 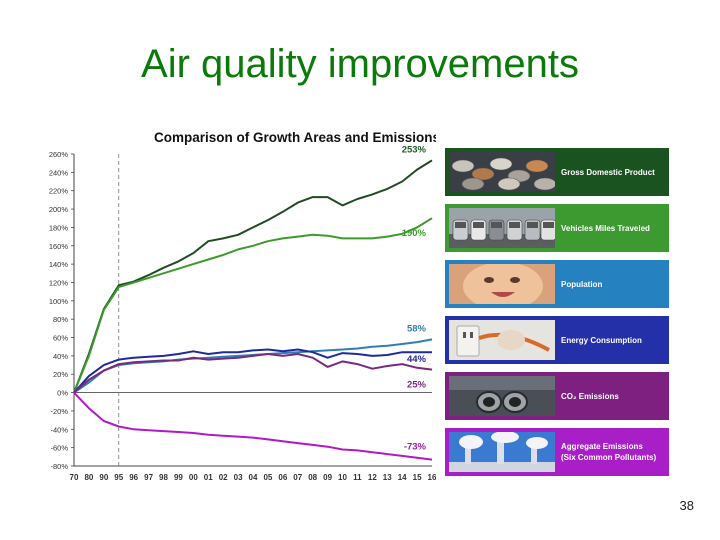 What do you see at coordinates (60, 356) in the screenshot?
I see `y-tick-label: 40%` at bounding box center [60, 356].